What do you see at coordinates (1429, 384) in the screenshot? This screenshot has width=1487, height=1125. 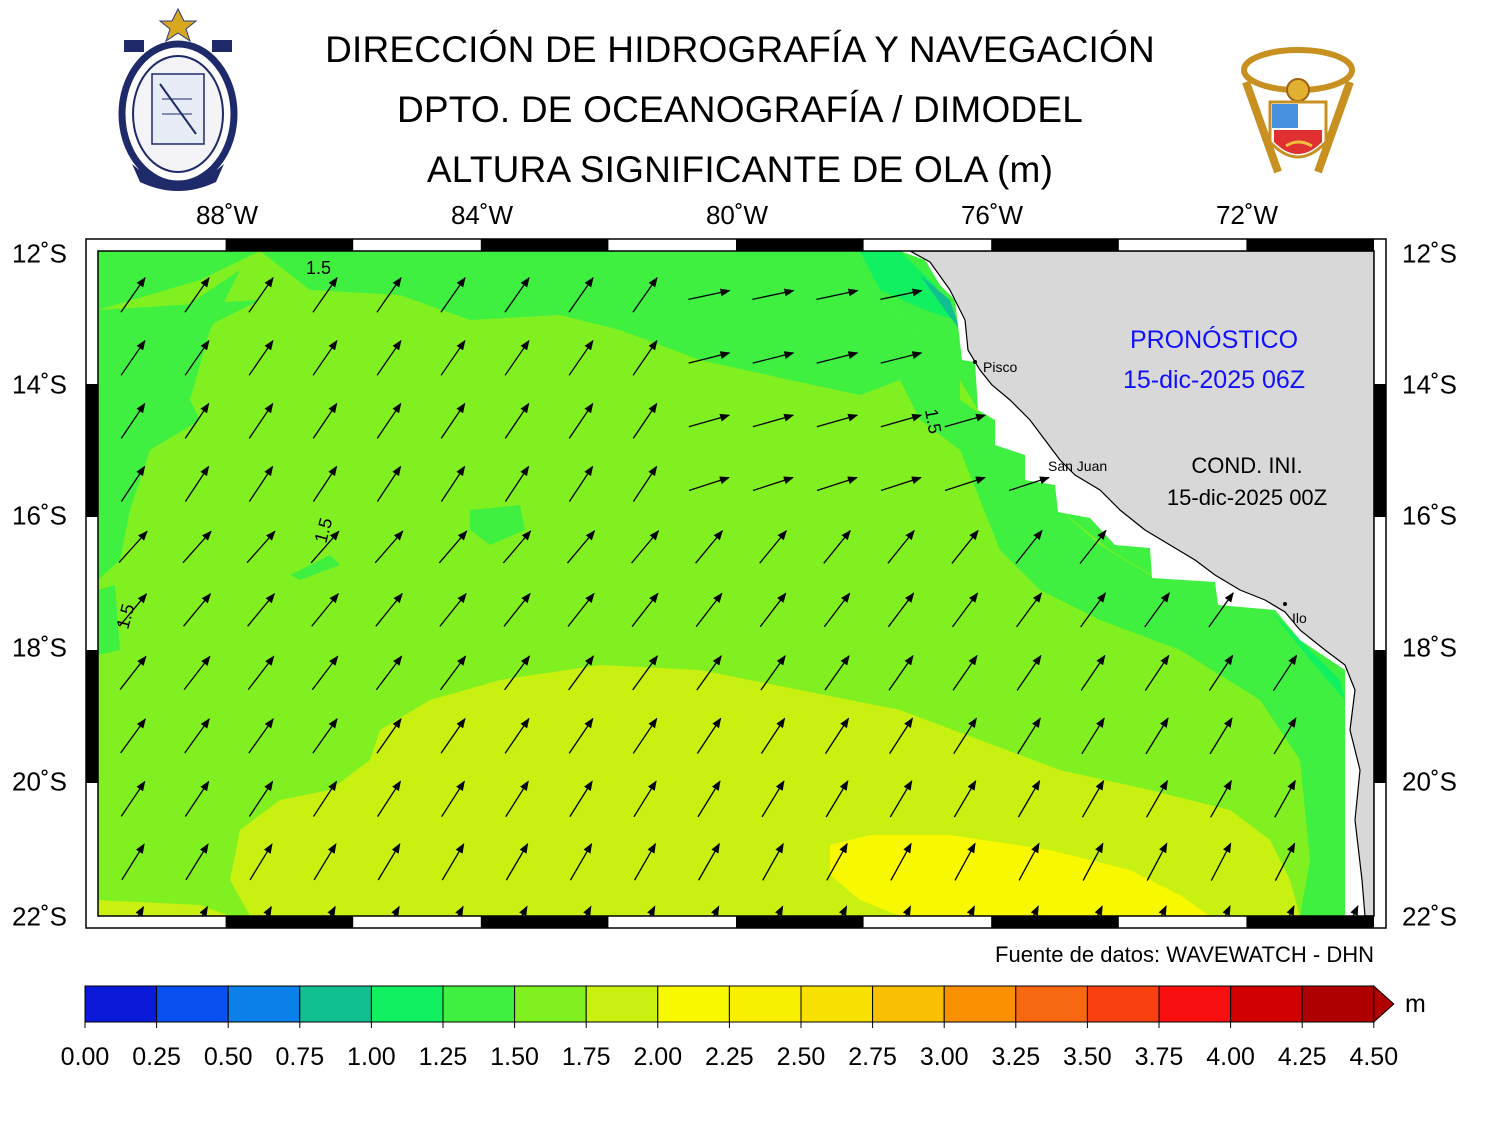 I see `lat-label-right-14s: 14˚S` at bounding box center [1429, 384].